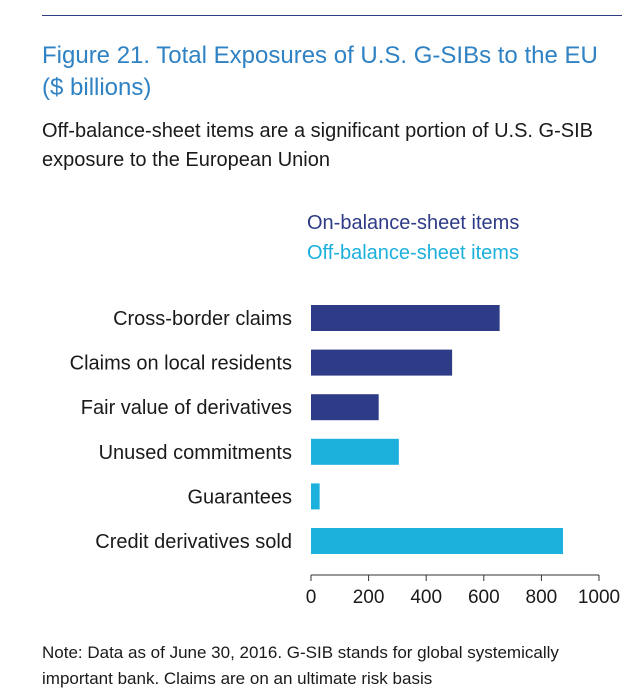  What do you see at coordinates (181, 364) in the screenshot?
I see `category-label: Claims on local residents` at bounding box center [181, 364].